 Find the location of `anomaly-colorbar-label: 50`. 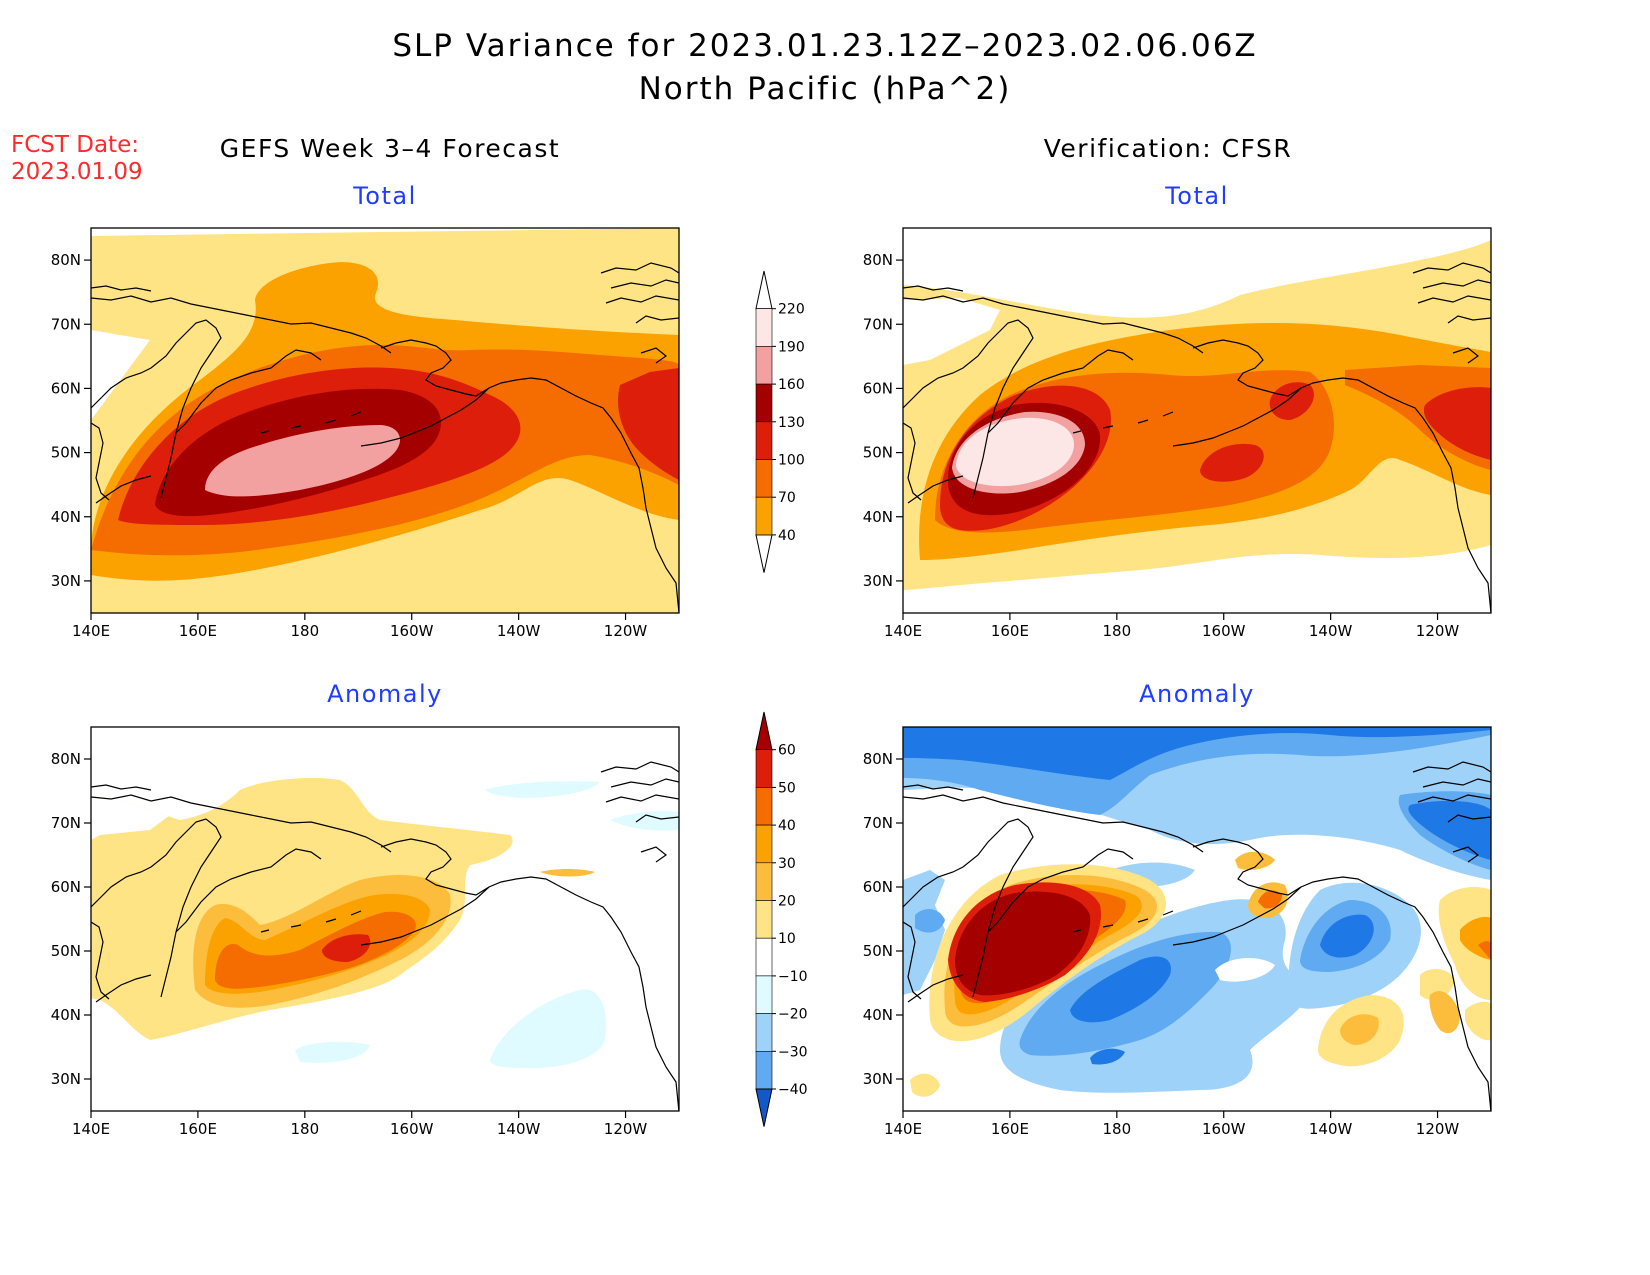

anomaly-colorbar-label: 50 is located at coordinates (787, 788).